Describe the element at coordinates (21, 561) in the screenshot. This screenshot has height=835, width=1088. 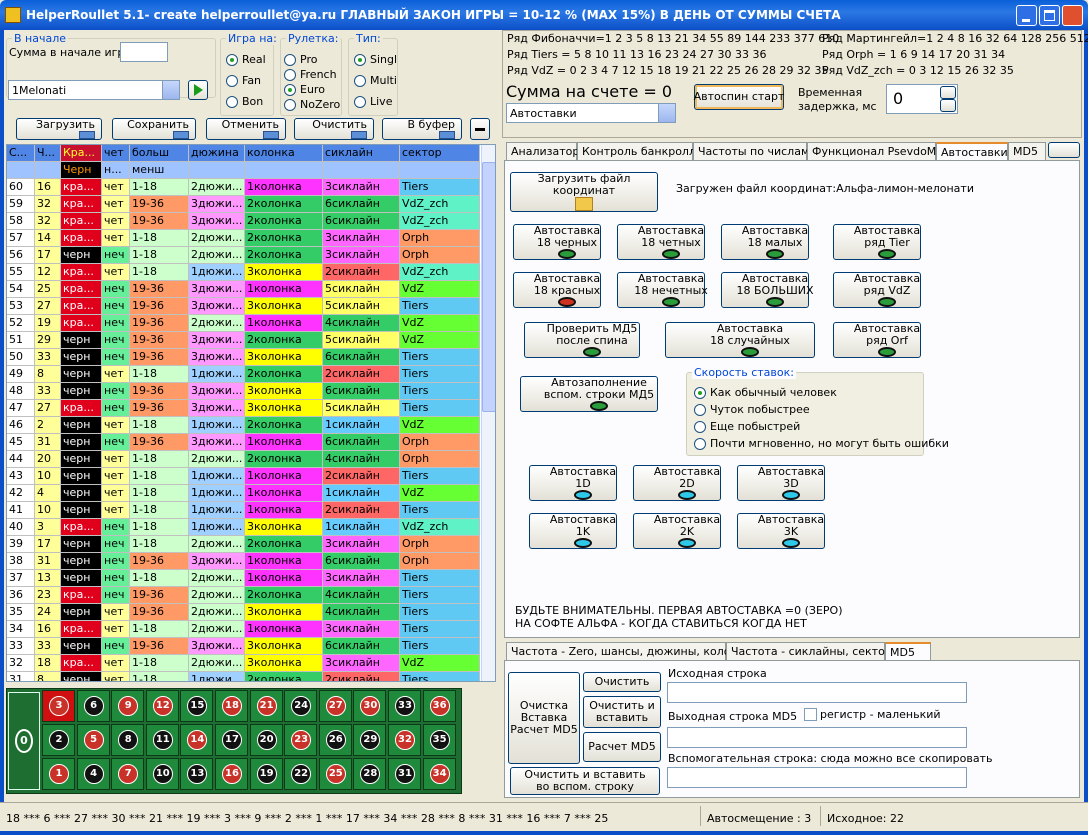
I see `table-cell: 38` at that location.